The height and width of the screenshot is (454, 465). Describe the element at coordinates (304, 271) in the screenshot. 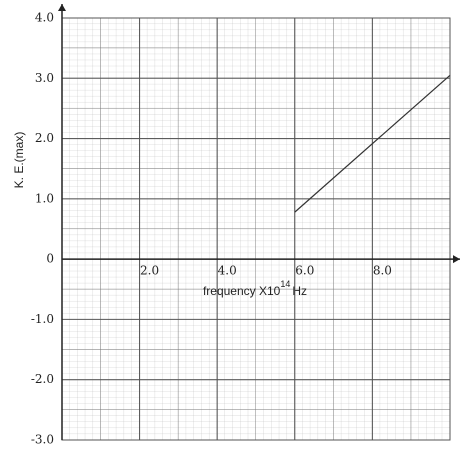

I see `x-tick-label: 6.0` at that location.